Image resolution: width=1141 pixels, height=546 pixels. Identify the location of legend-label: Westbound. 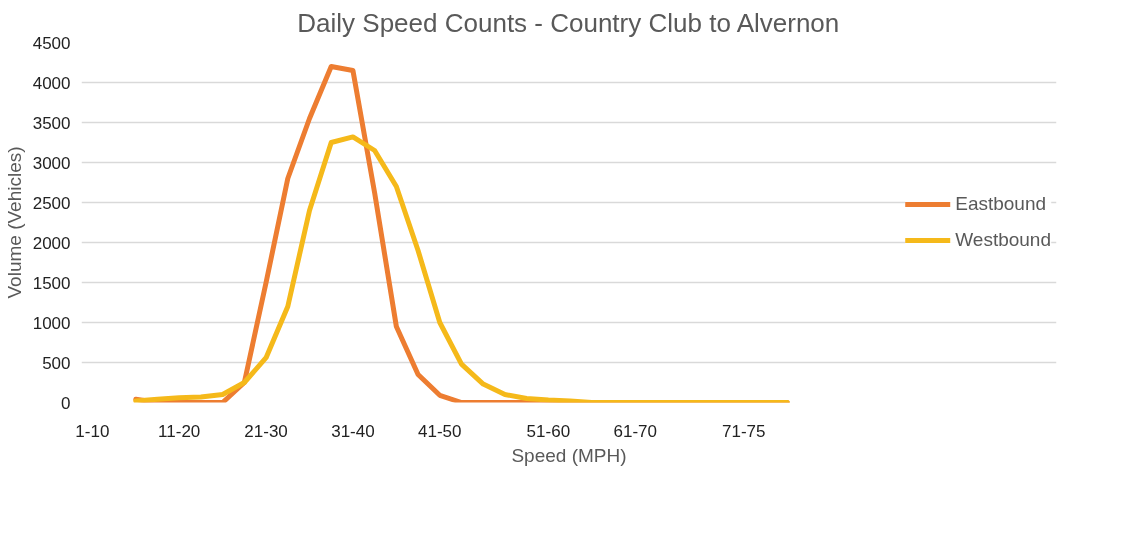
(1003, 240).